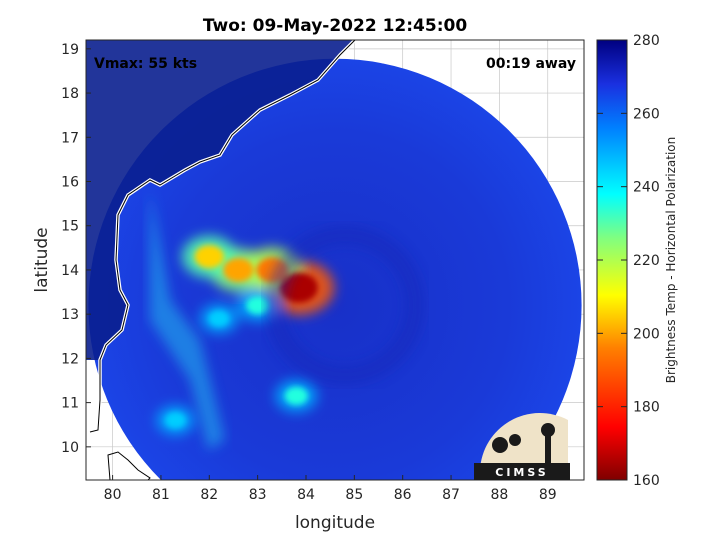 This screenshot has height=540, width=720. Describe the element at coordinates (70, 404) in the screenshot. I see `y-tick-label: 11` at that location.